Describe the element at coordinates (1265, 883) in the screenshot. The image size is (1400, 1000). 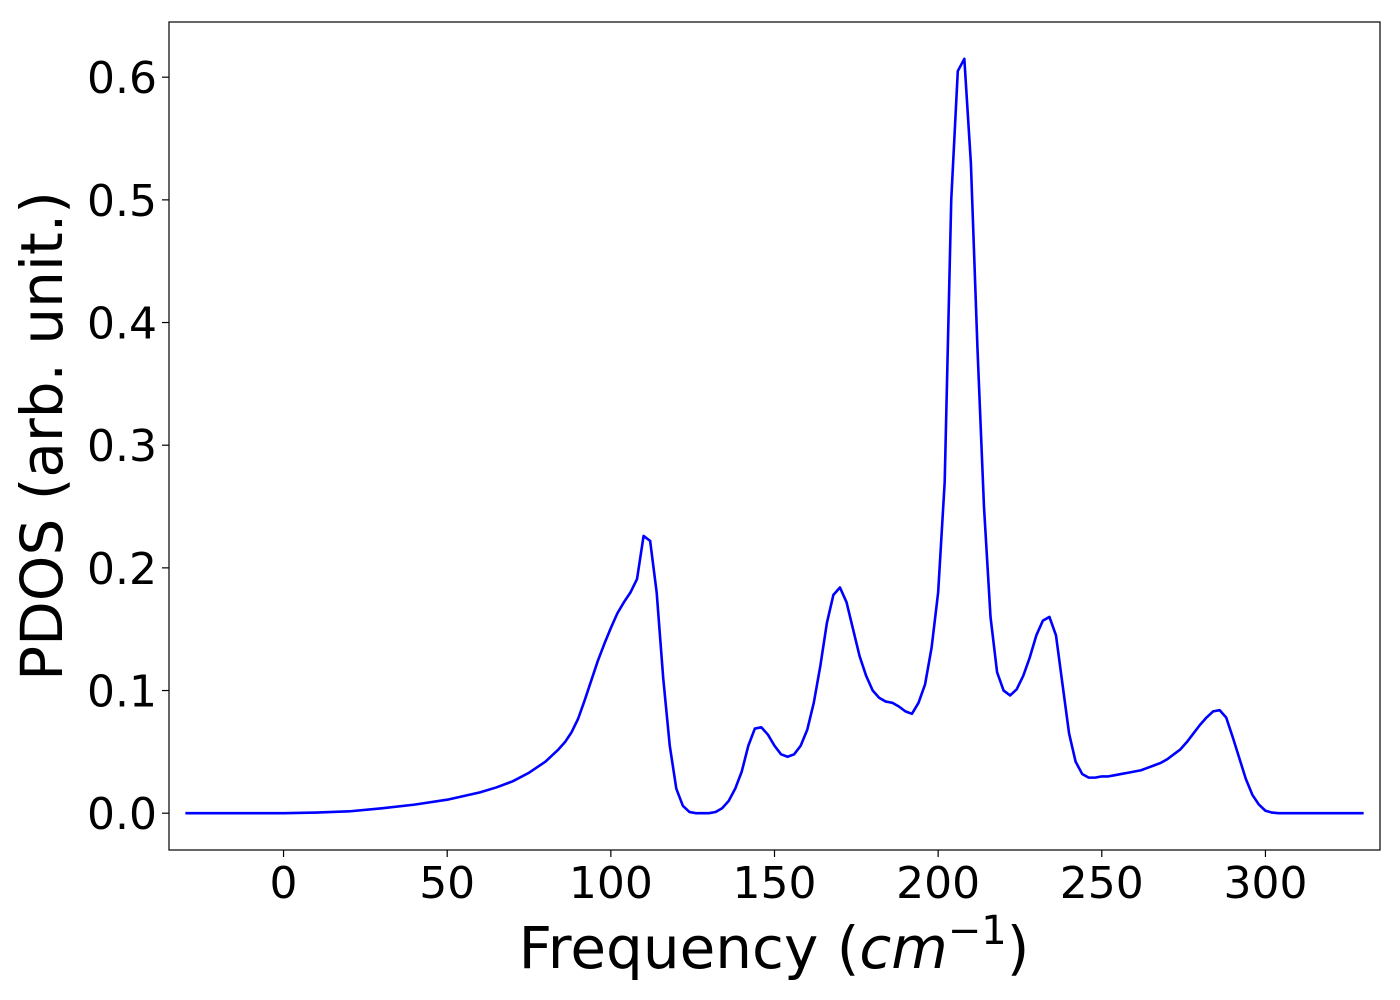
I see `x-tick-label: 300` at that location.